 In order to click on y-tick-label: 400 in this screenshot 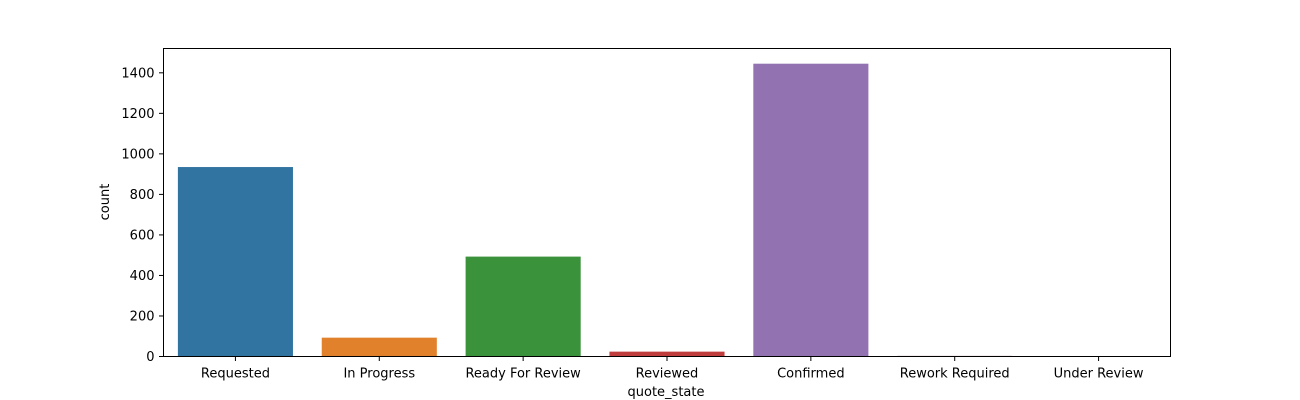, I will do `click(142, 276)`.